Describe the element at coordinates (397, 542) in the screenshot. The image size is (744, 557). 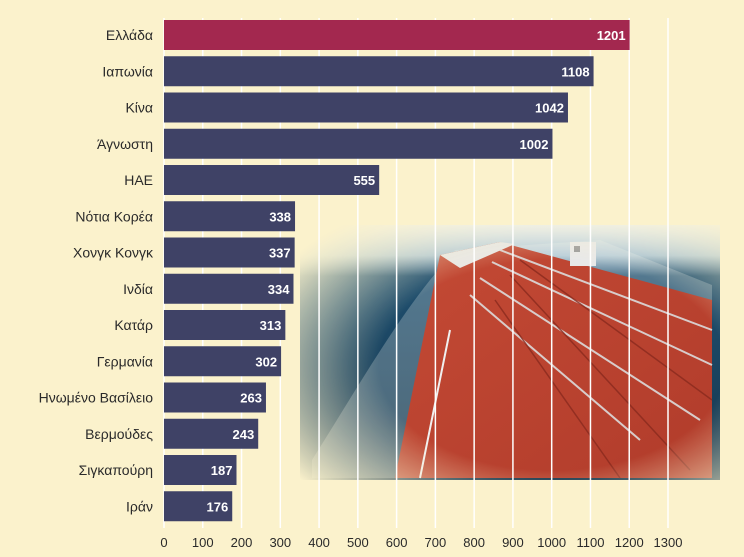
I see `x-tick-label: 600` at that location.